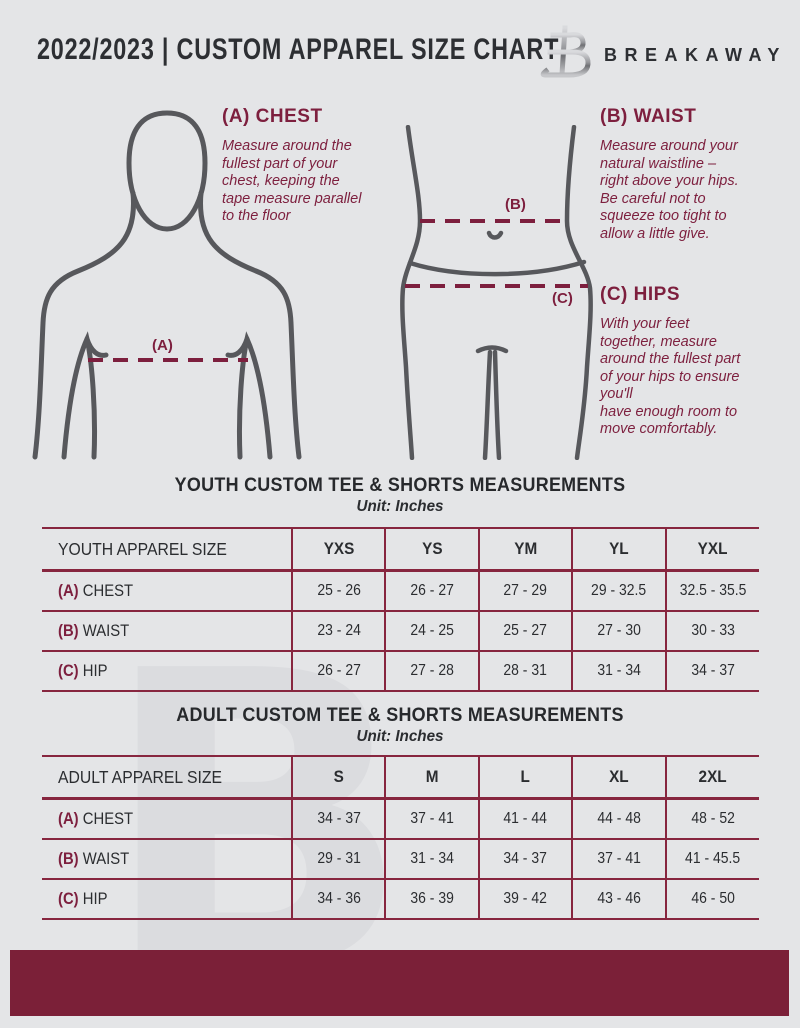 The height and width of the screenshot is (1028, 800). Describe the element at coordinates (167, 777) in the screenshot. I see `size-label-header: ADULT APPAREL SIZE` at that location.